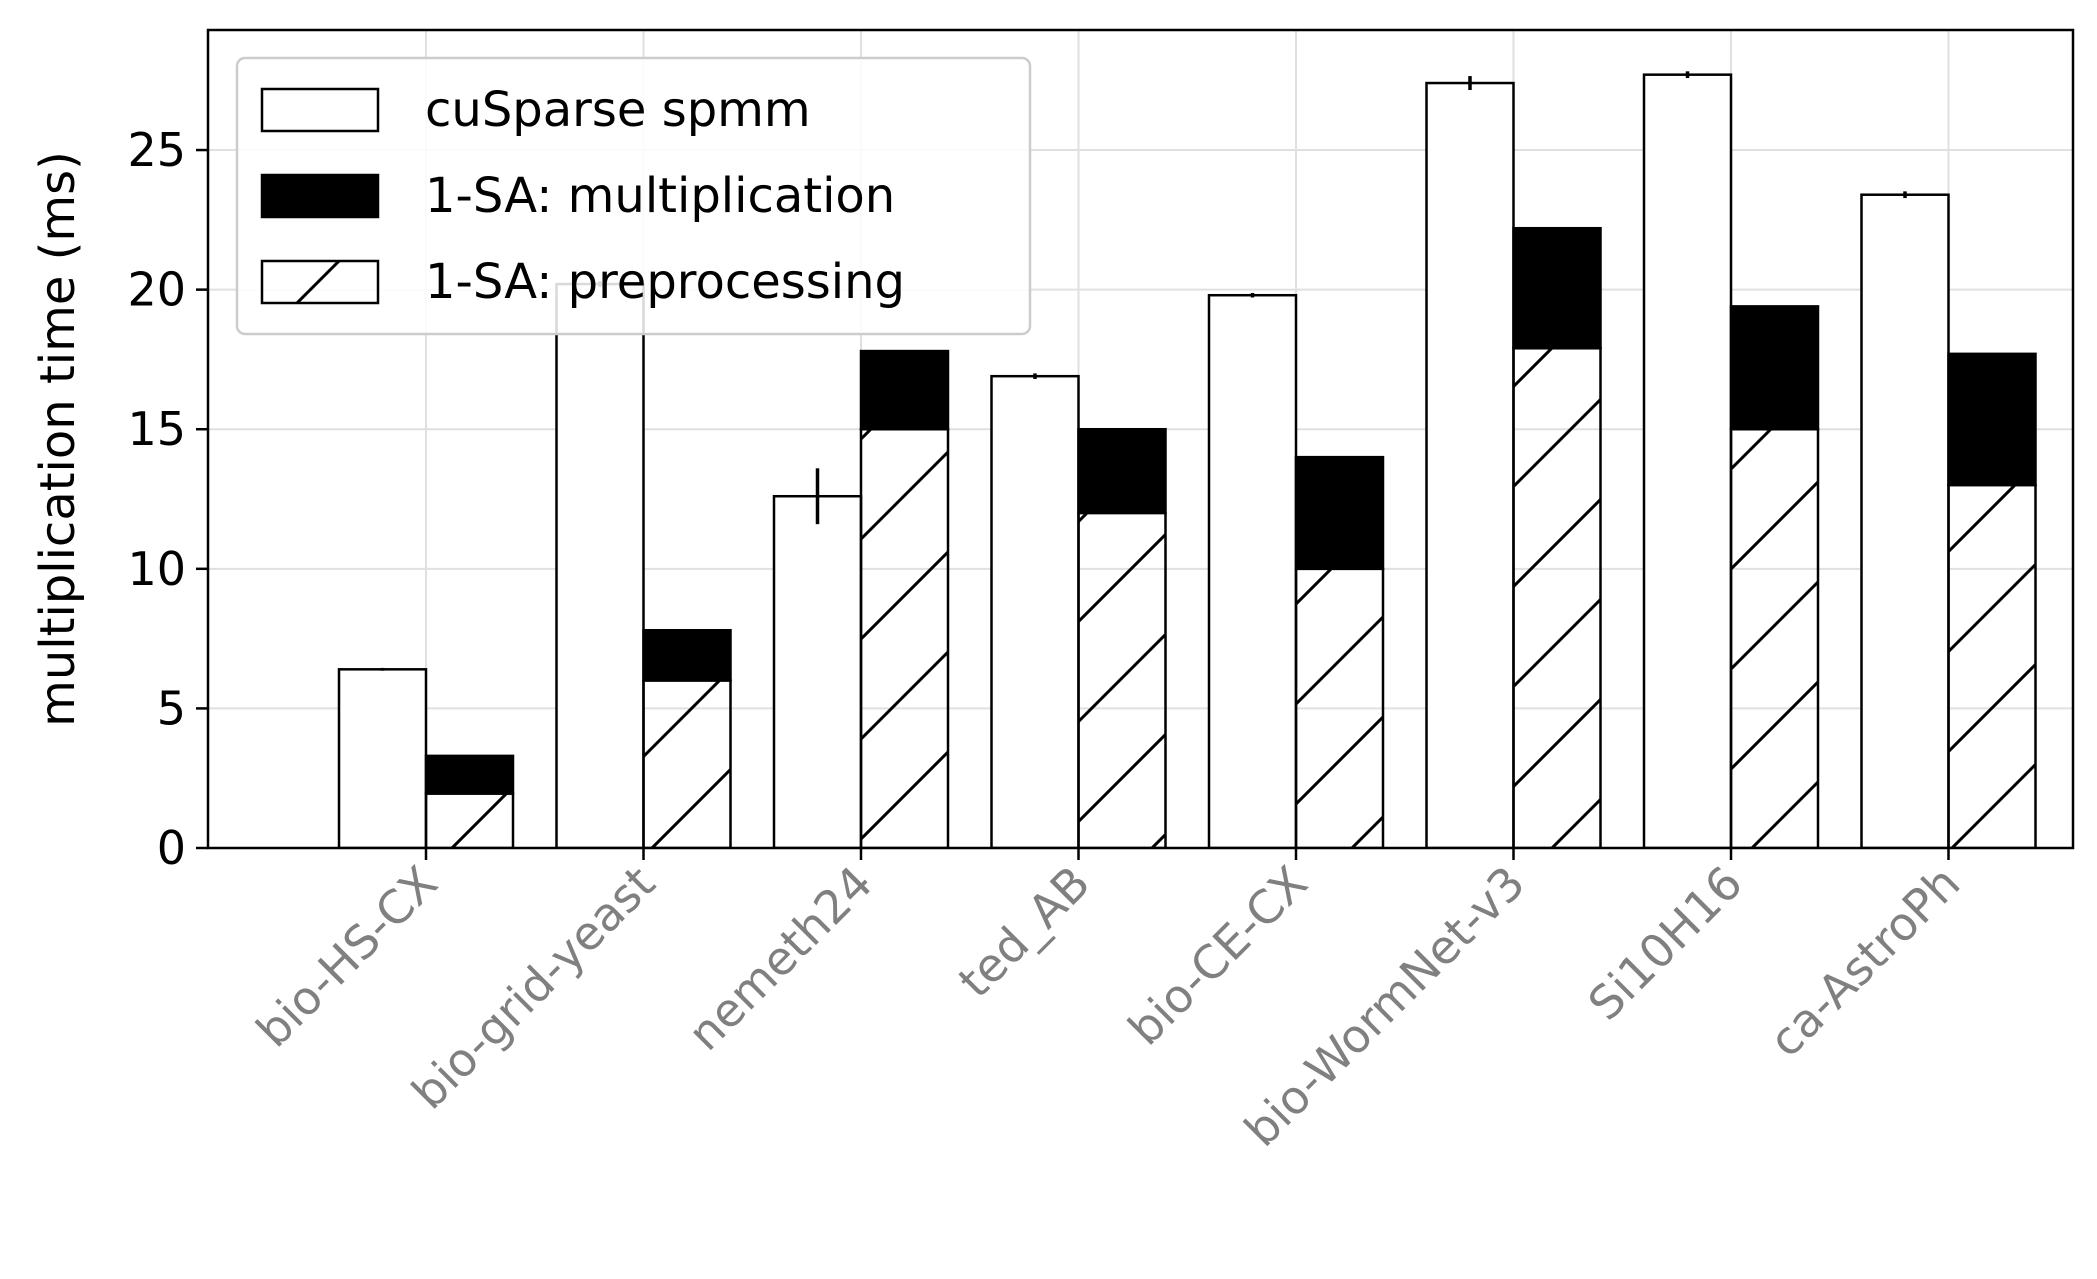 The image size is (2097, 1279). What do you see at coordinates (660, 196) in the screenshot?
I see `legend-entry-label: 1-SA: multiplication` at bounding box center [660, 196].